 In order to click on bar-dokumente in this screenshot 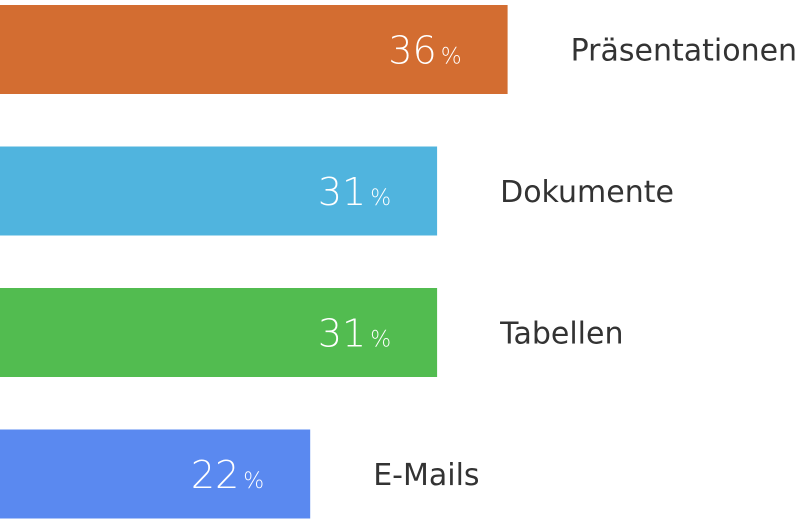, I will do `click(219, 191)`.